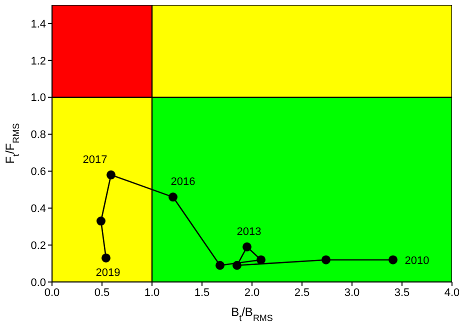 The image size is (459, 332). Describe the element at coordinates (249, 232) in the screenshot. I see `annotation: 2013` at that location.